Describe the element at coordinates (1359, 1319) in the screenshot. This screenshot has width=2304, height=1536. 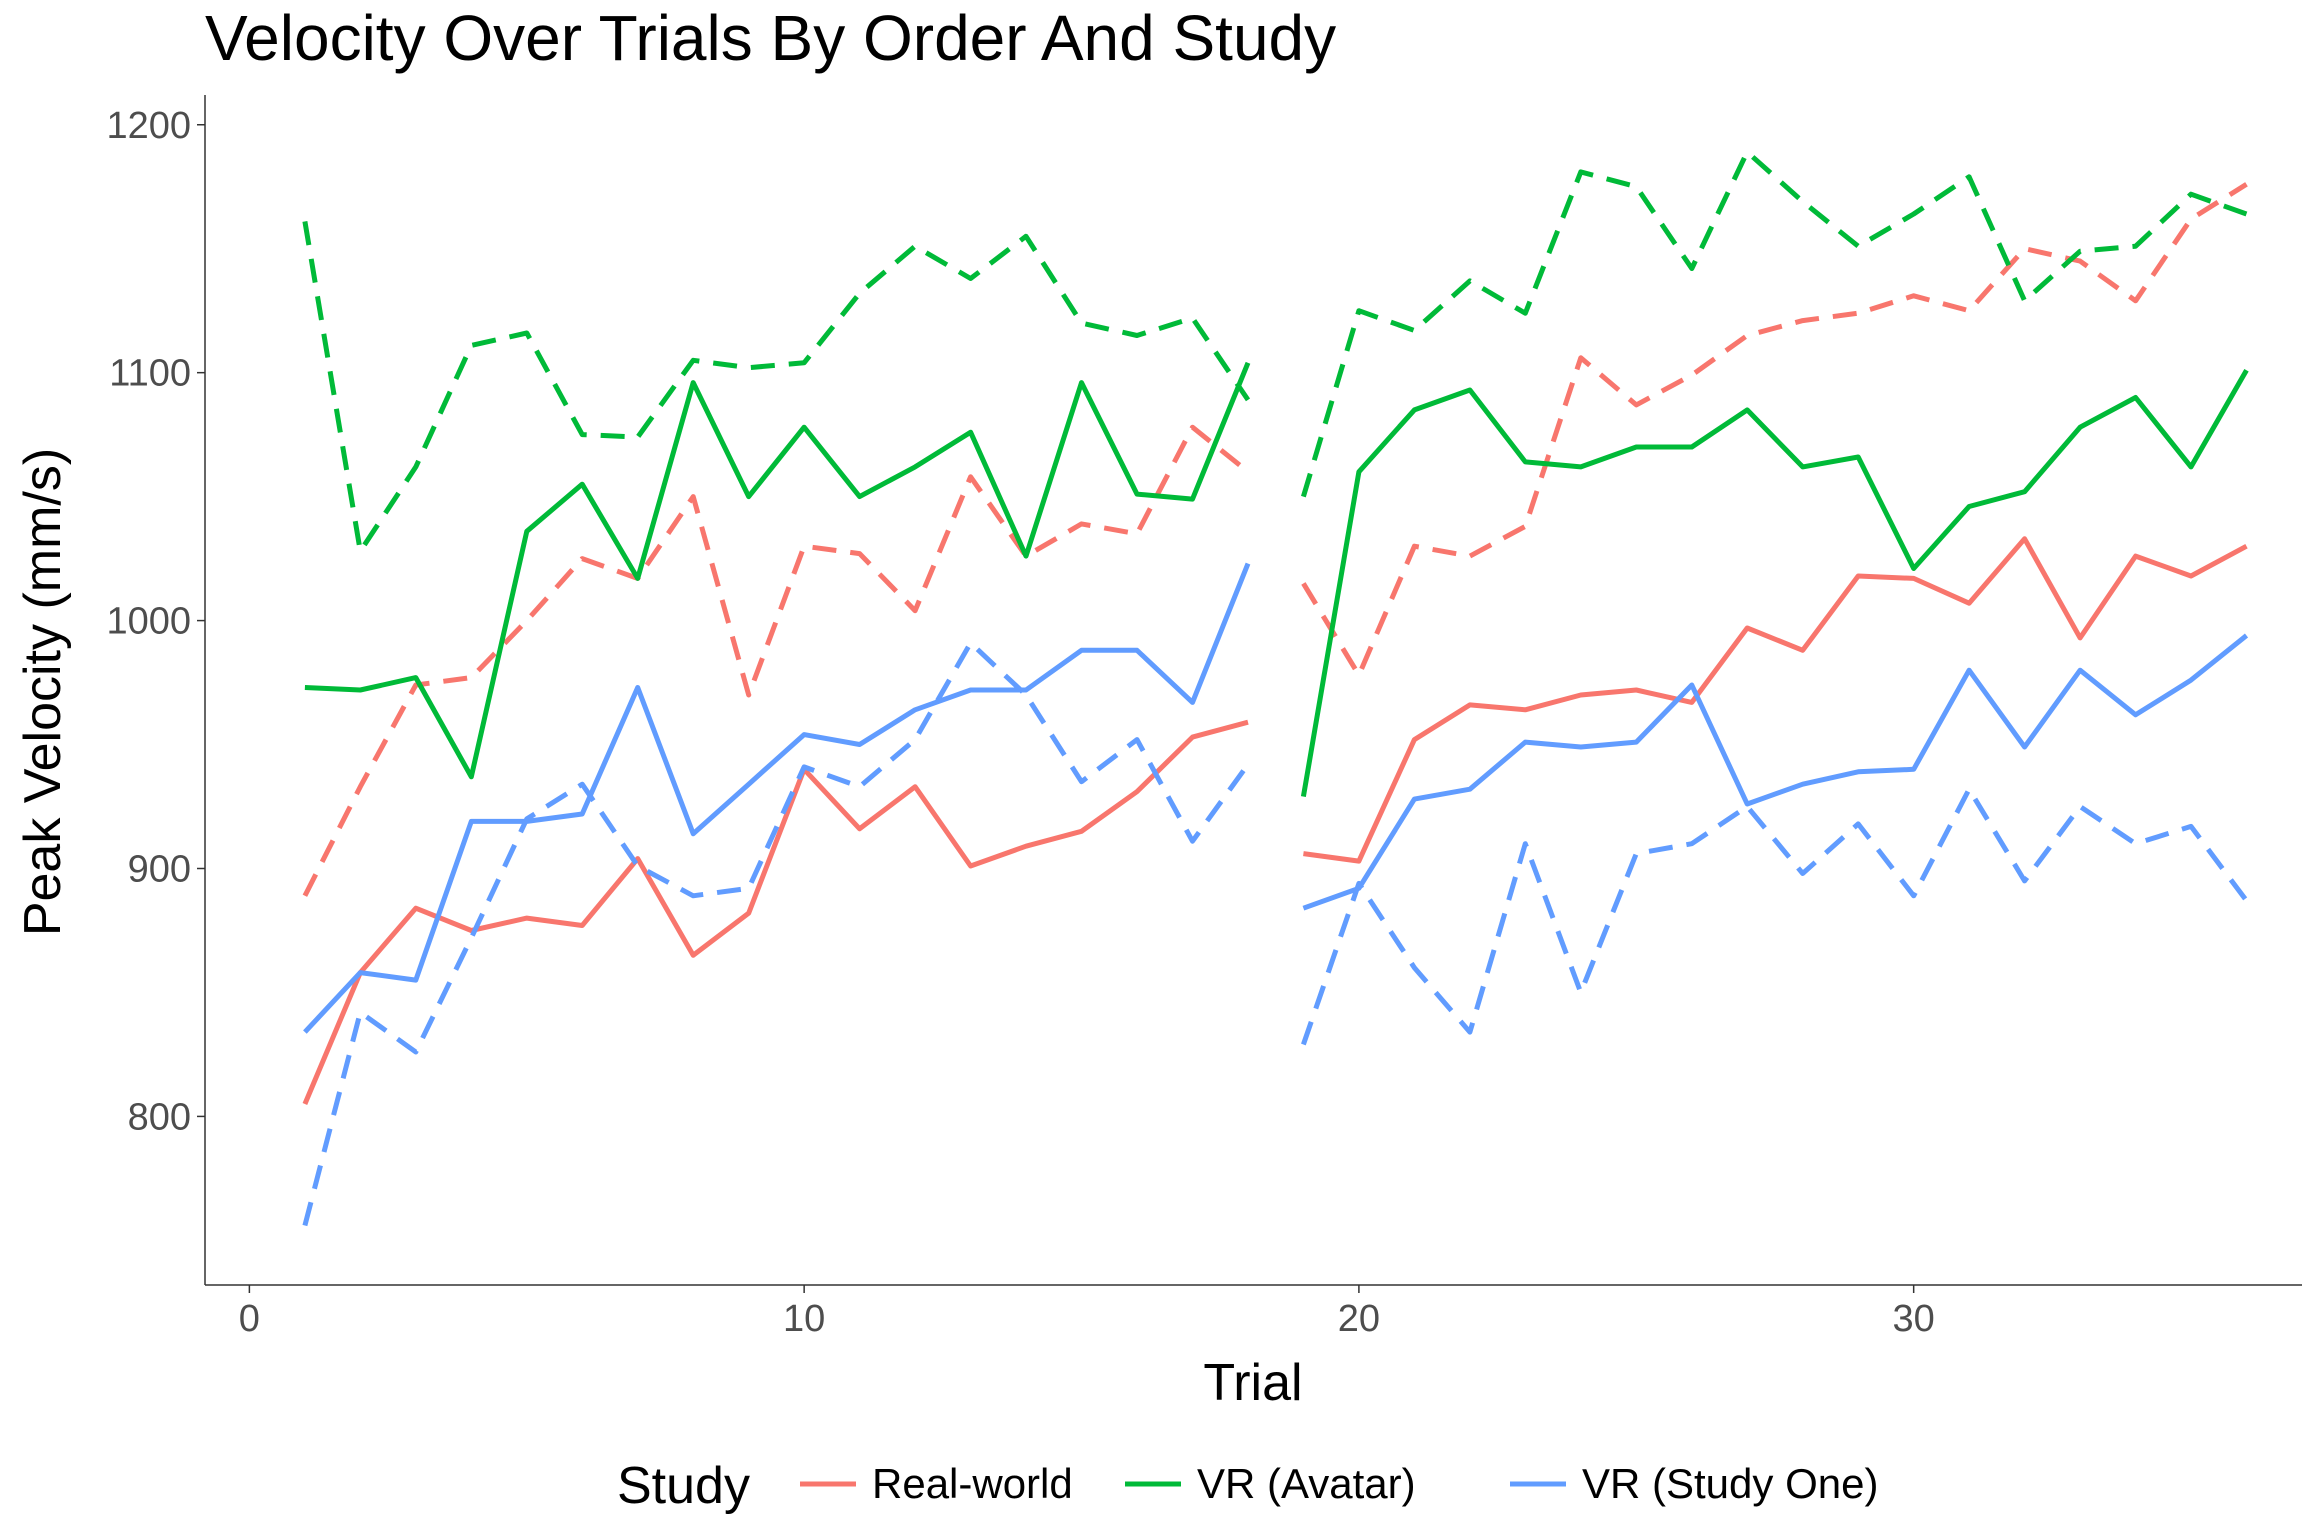
I see `x-tick-label: 20` at that location.